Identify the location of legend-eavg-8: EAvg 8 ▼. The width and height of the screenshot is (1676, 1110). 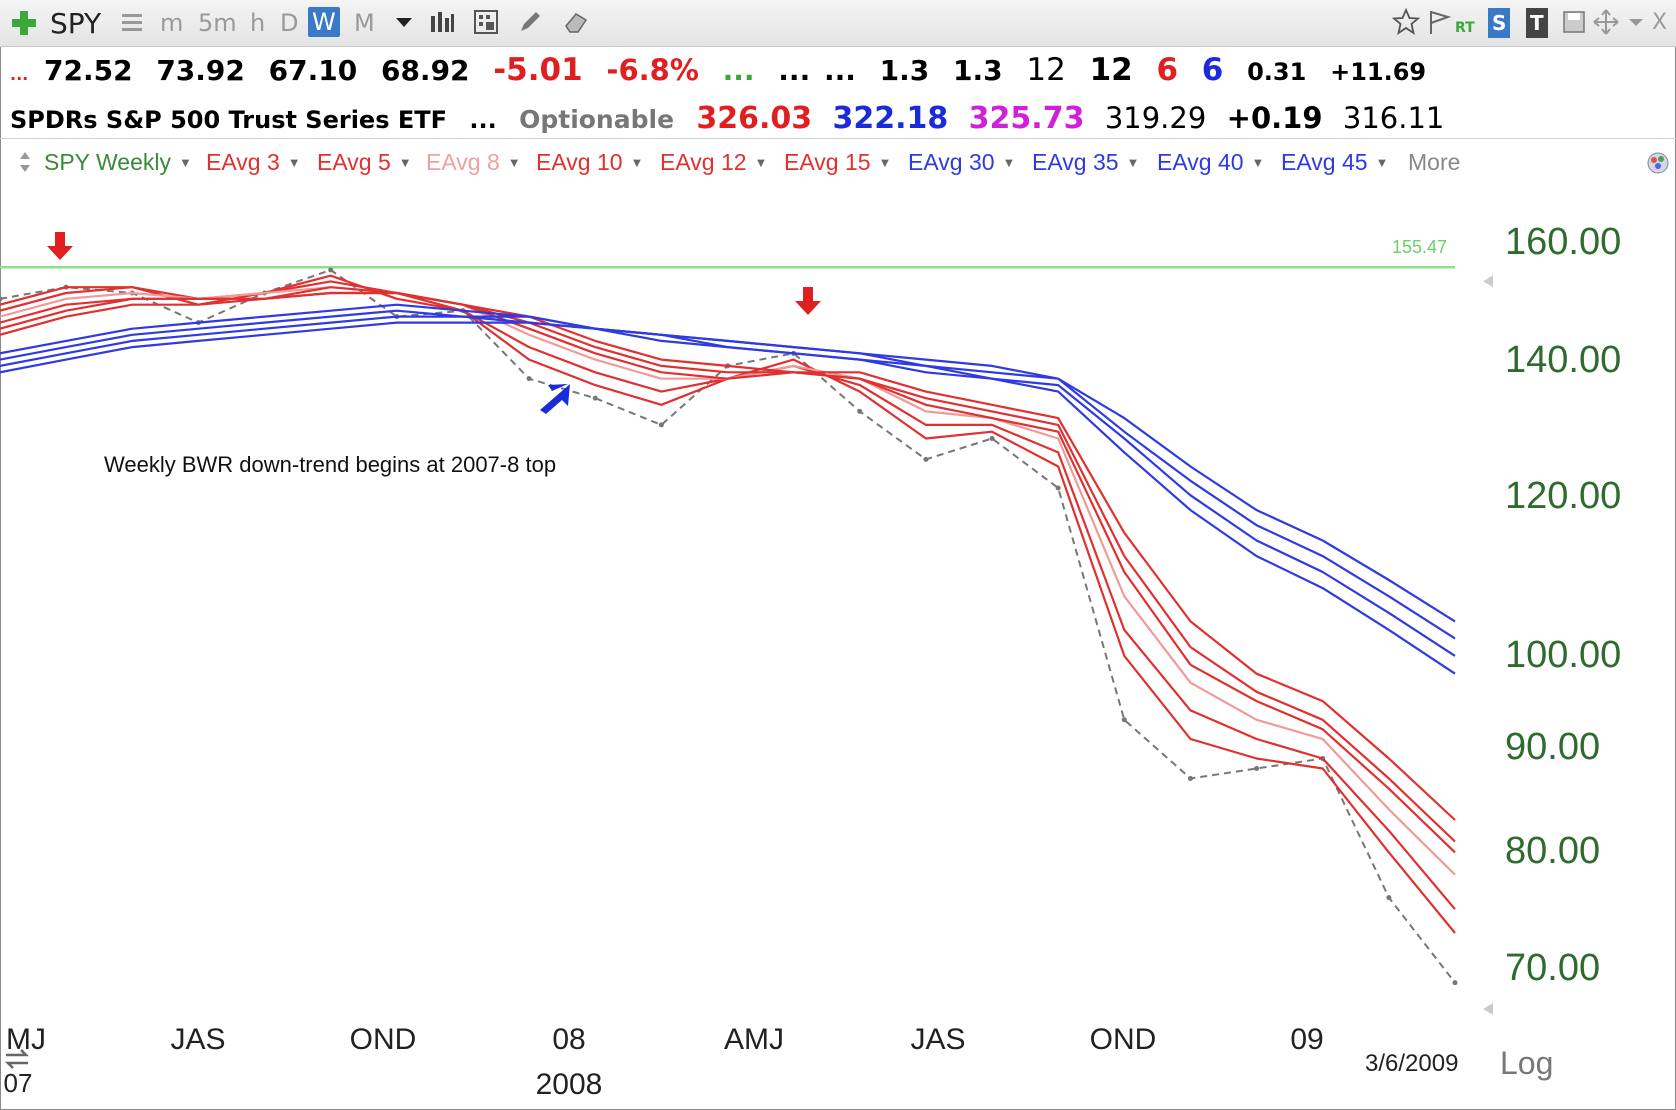
(473, 162).